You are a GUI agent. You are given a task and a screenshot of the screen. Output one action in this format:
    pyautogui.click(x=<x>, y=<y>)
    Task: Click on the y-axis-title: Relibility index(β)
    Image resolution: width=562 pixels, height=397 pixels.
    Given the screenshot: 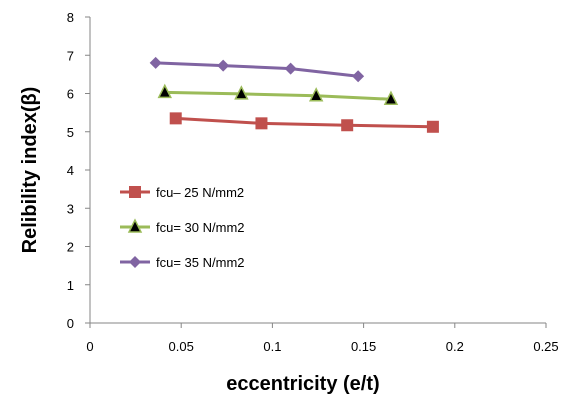 What is the action you would take?
    pyautogui.click(x=30, y=170)
    